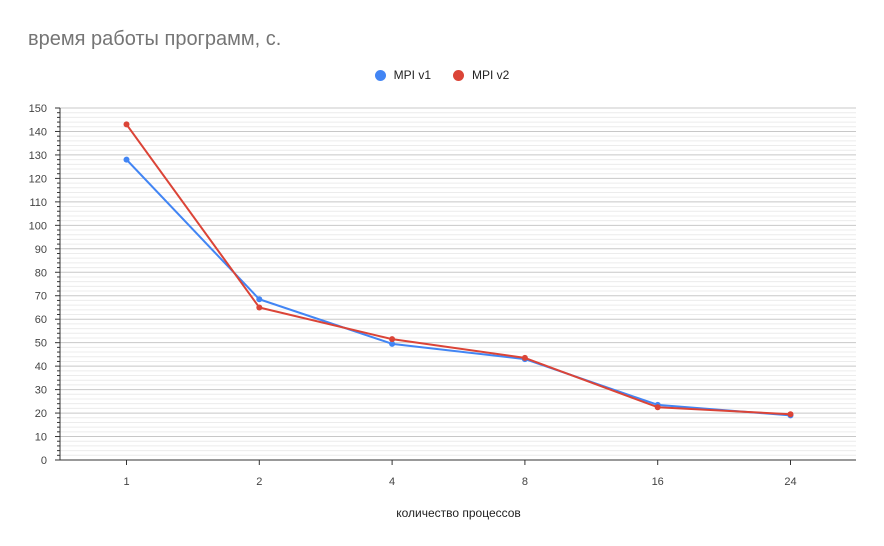  Describe the element at coordinates (41, 344) in the screenshot. I see `y-tick-label: 50` at that location.